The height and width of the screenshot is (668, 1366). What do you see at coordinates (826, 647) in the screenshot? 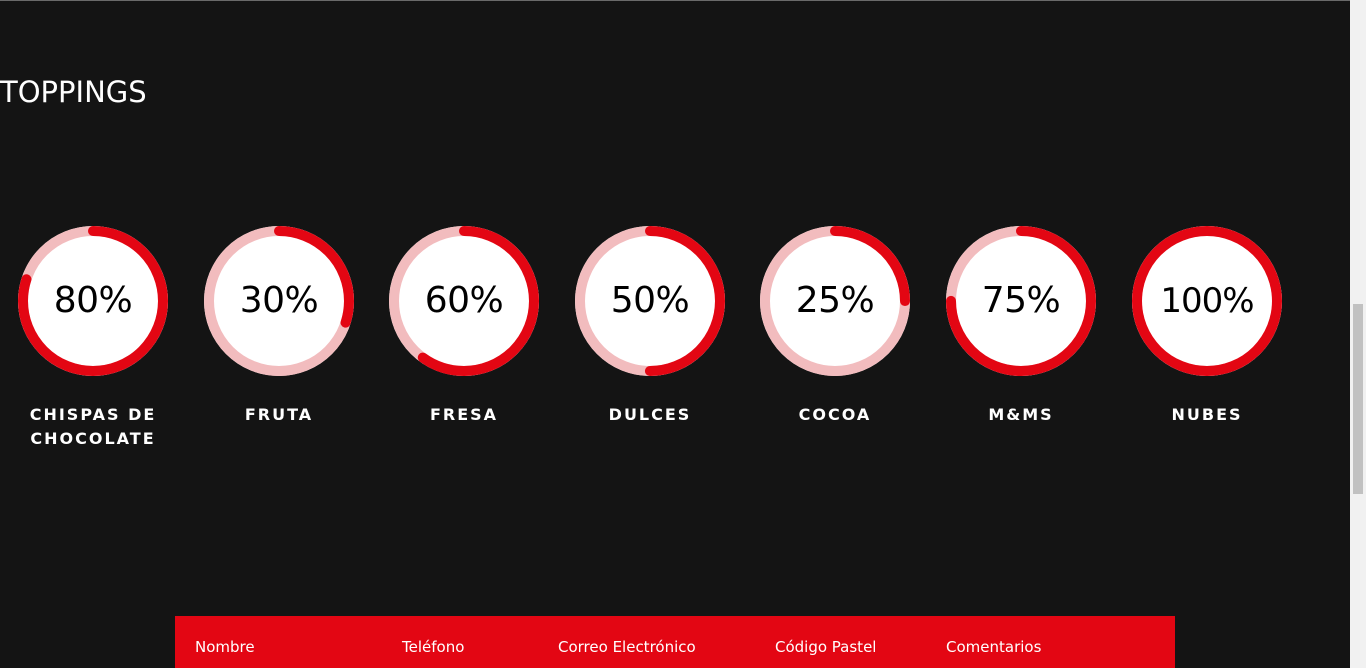
I see `column-header-codigo-pastel: Código Pastel` at bounding box center [826, 647].